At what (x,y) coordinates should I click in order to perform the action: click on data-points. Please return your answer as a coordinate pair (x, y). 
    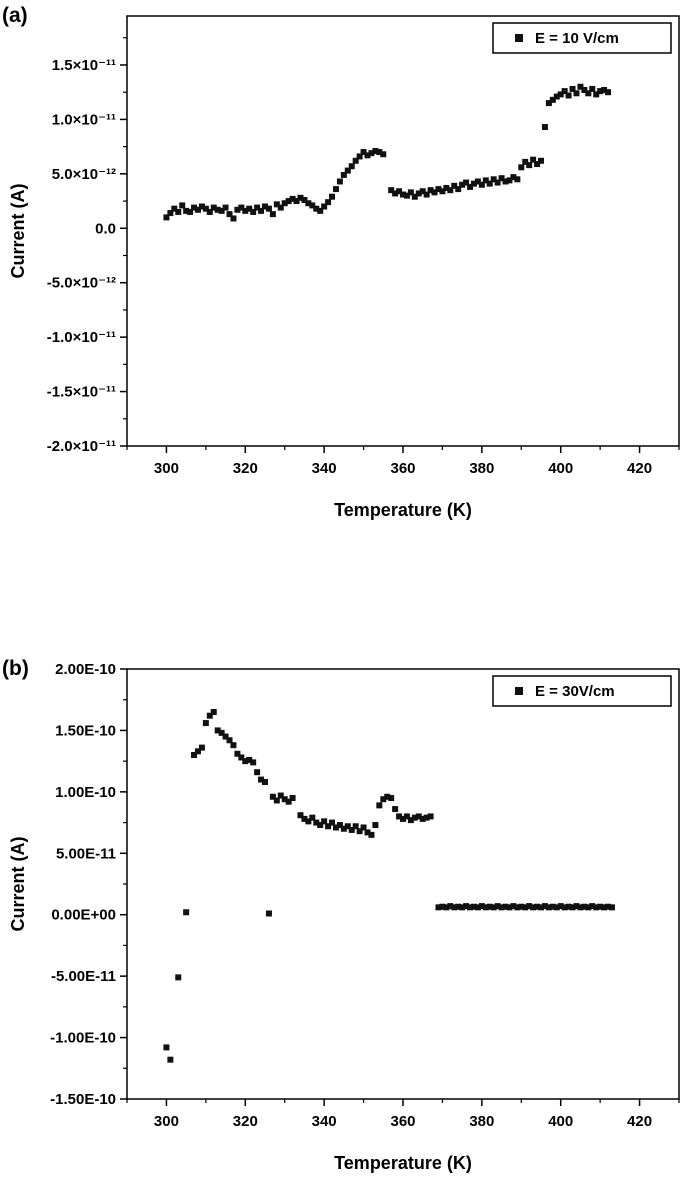
    Looking at the image, I should click on (387, 152).